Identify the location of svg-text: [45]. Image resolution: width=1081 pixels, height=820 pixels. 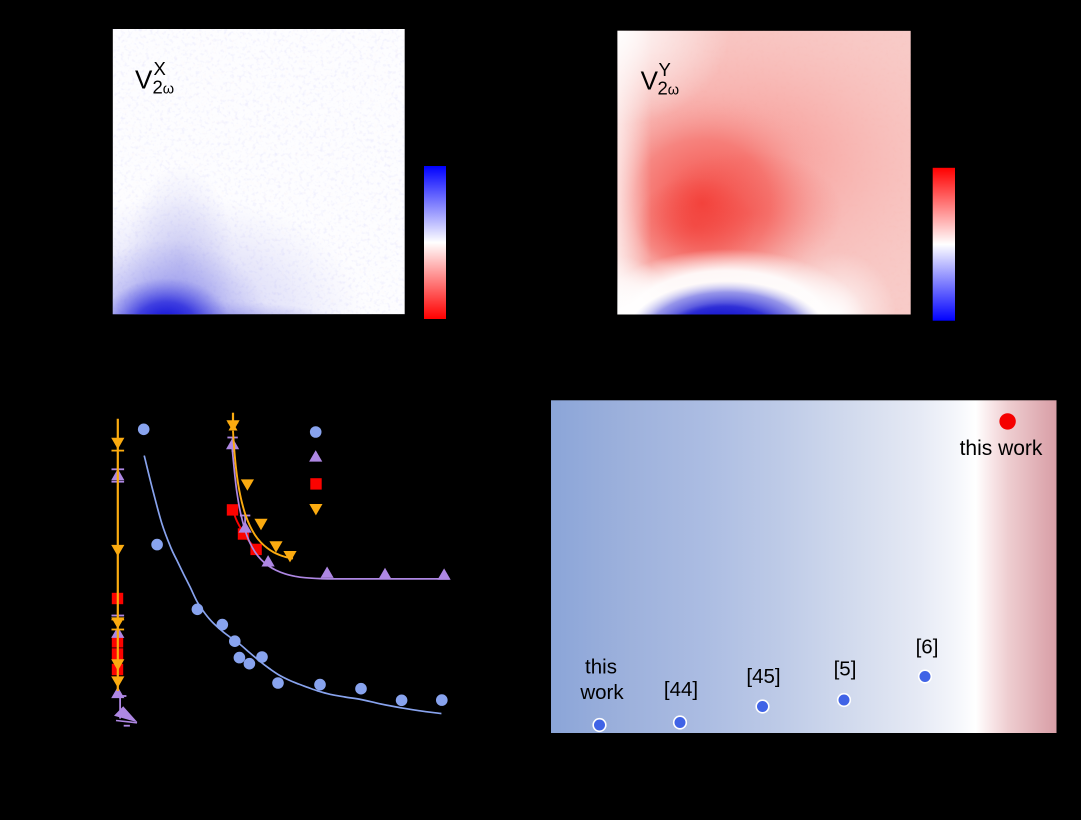
(763, 676).